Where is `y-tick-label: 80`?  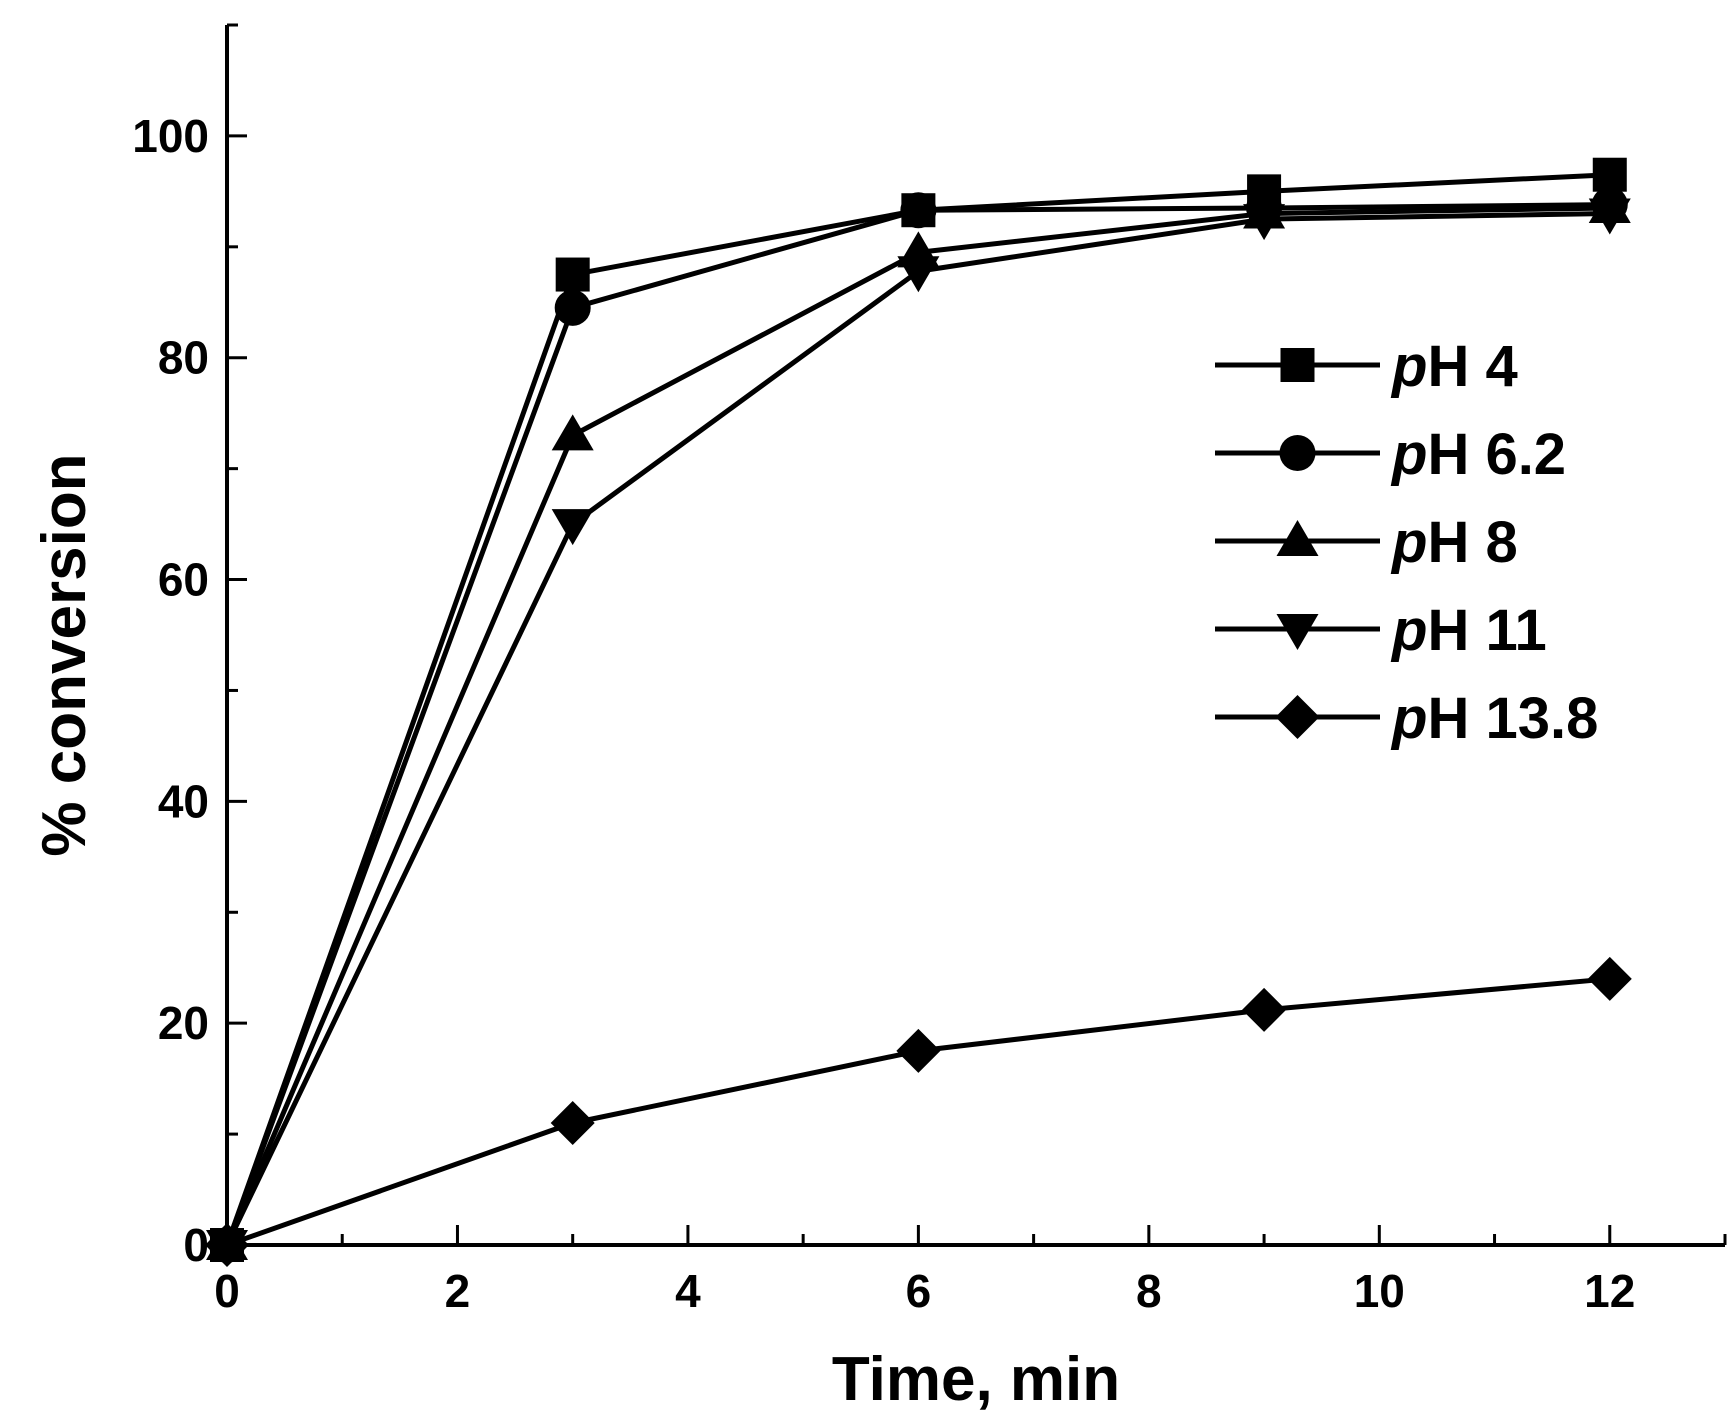
y-tick-label: 80 is located at coordinates (183, 358).